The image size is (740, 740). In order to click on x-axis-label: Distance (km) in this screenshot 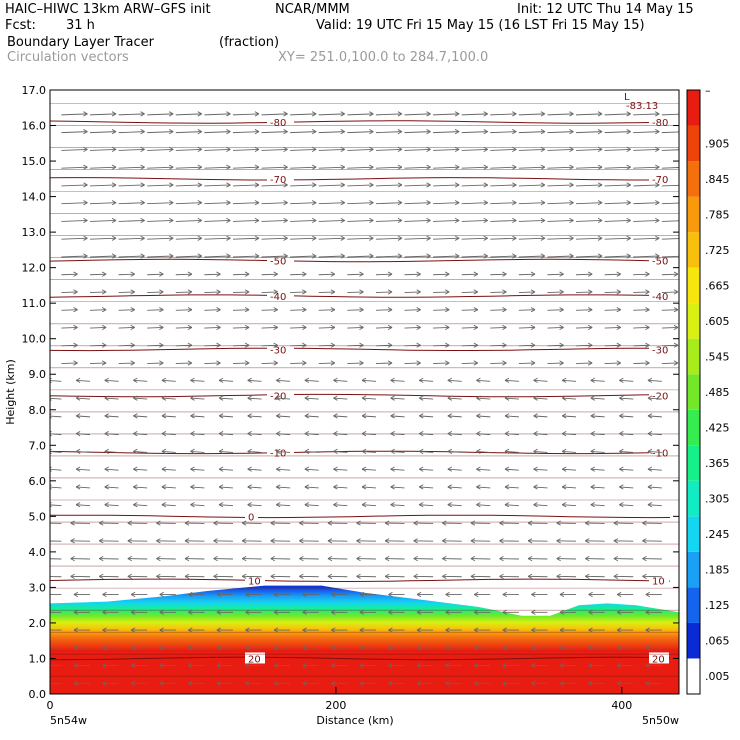, I will do `click(354, 720)`.